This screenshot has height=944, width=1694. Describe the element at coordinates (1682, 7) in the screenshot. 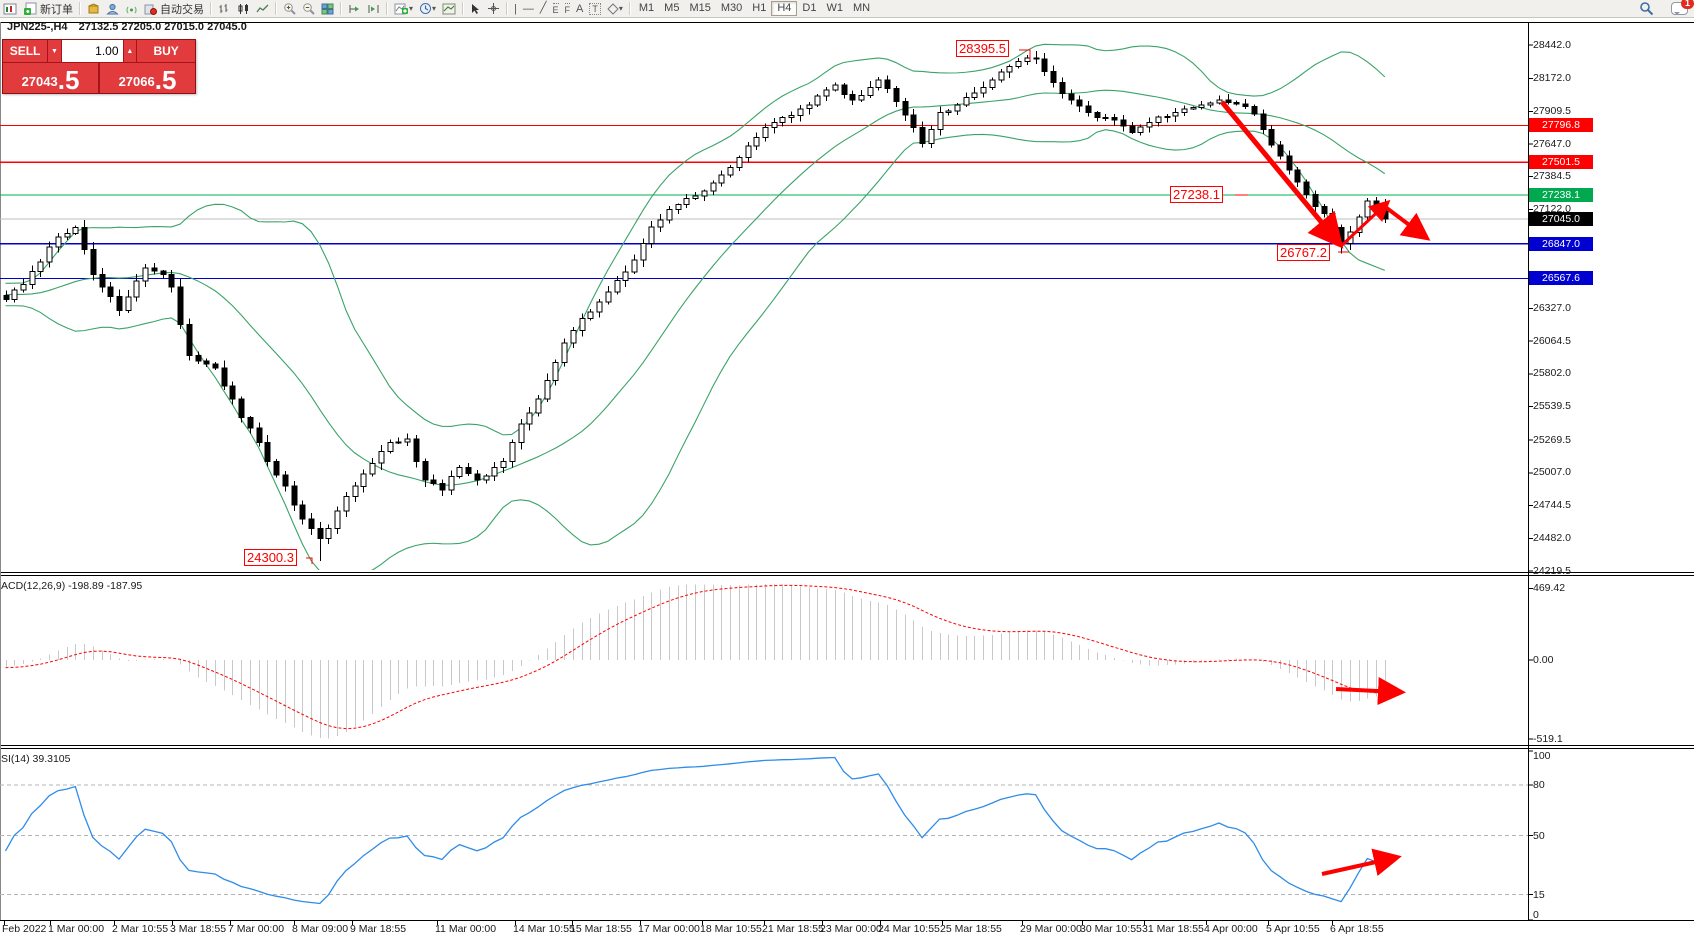

I see `chat-notifications-icon: 1` at that location.